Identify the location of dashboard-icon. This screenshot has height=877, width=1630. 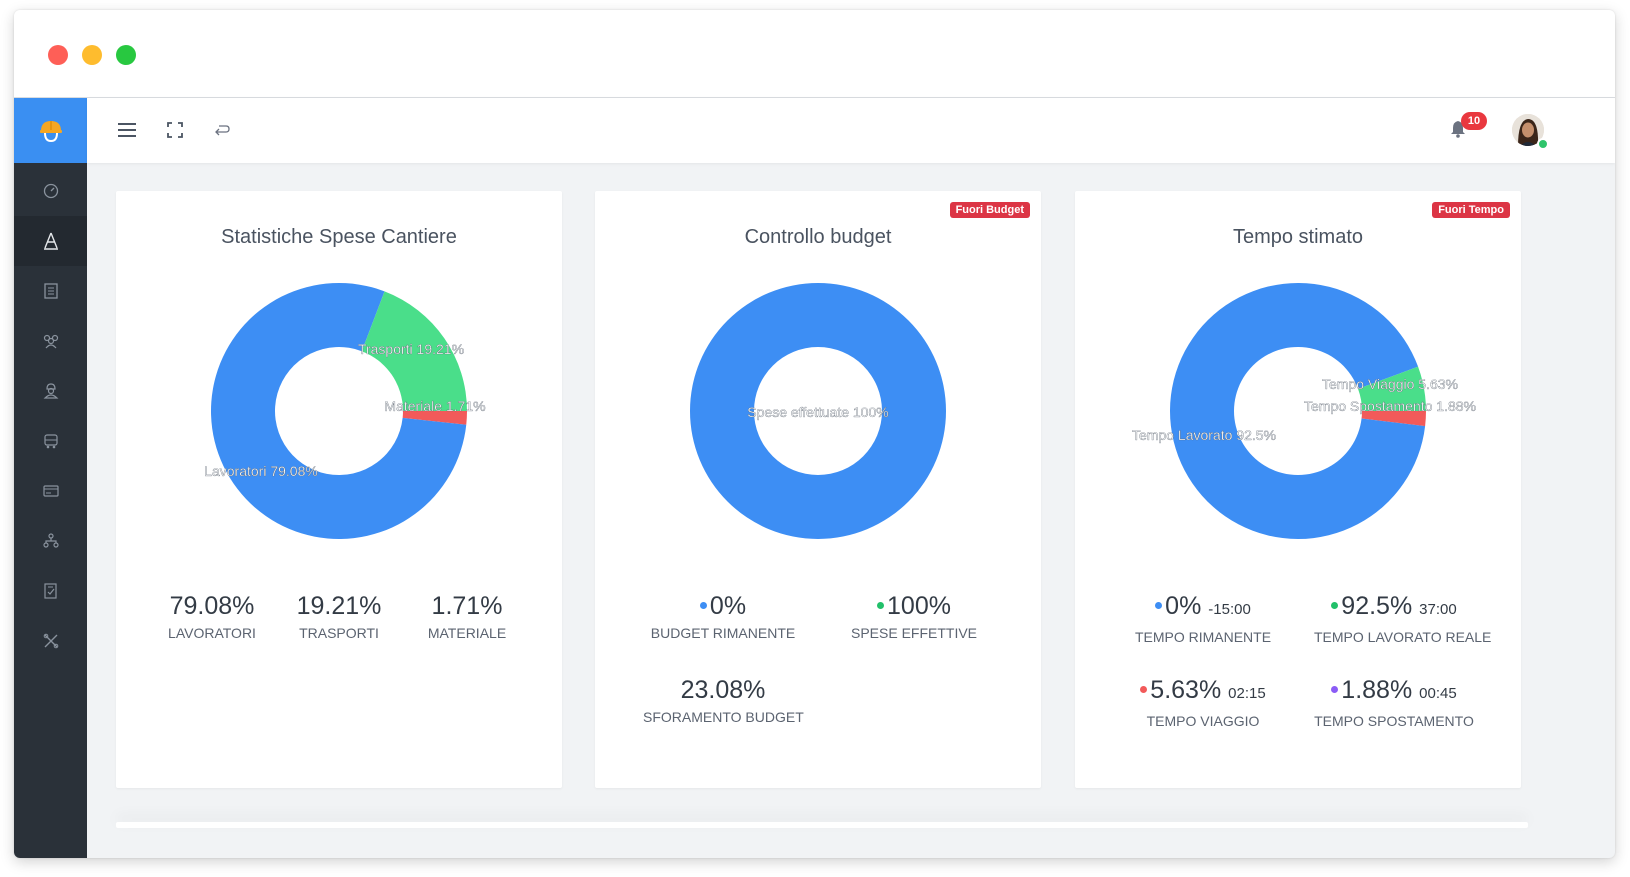
(50, 191).